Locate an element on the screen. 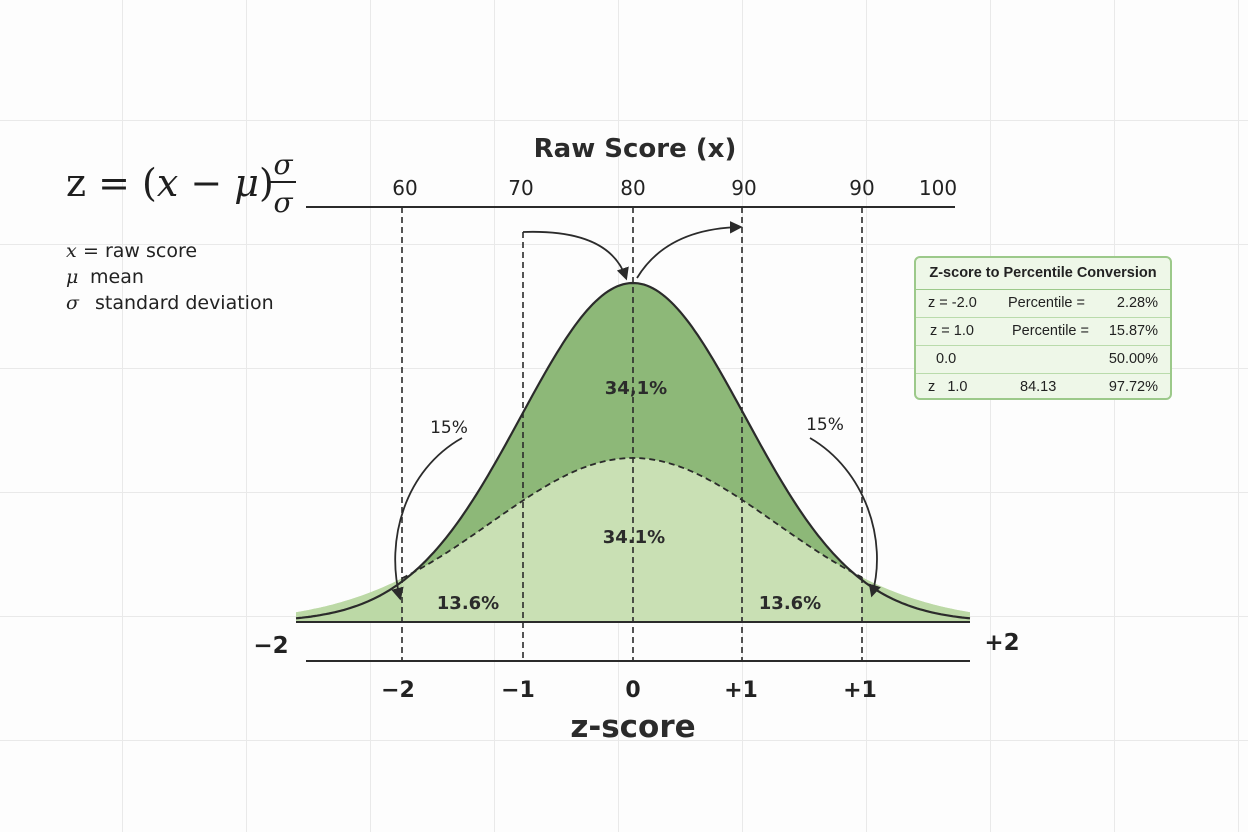  raw-axis-title: Raw Score (x) is located at coordinates (635, 149).